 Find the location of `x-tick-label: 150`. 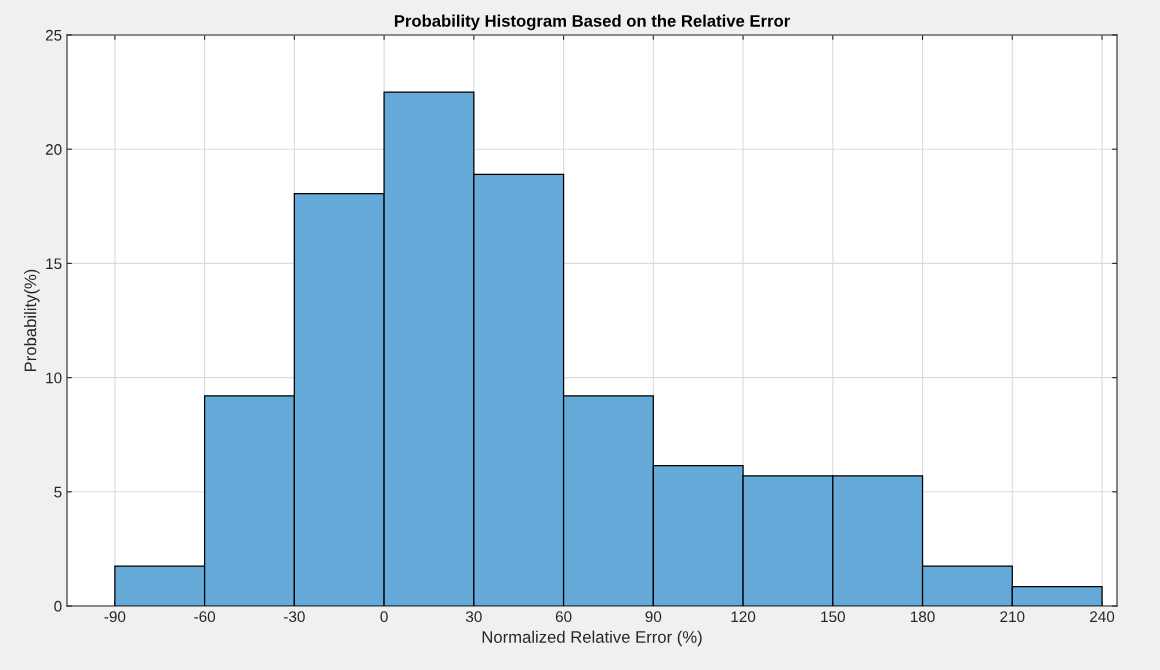

x-tick-label: 150 is located at coordinates (833, 617).